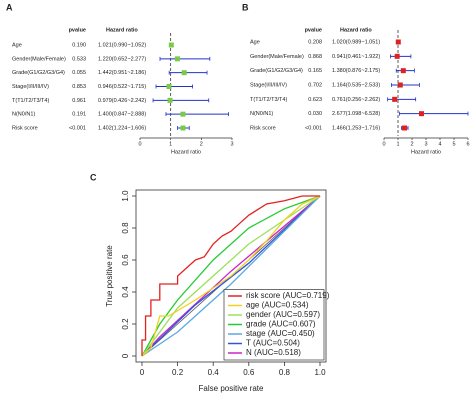 The height and width of the screenshot is (408, 474). What do you see at coordinates (320, 372) in the screenshot?
I see `x-tick-label: 1.0` at bounding box center [320, 372].